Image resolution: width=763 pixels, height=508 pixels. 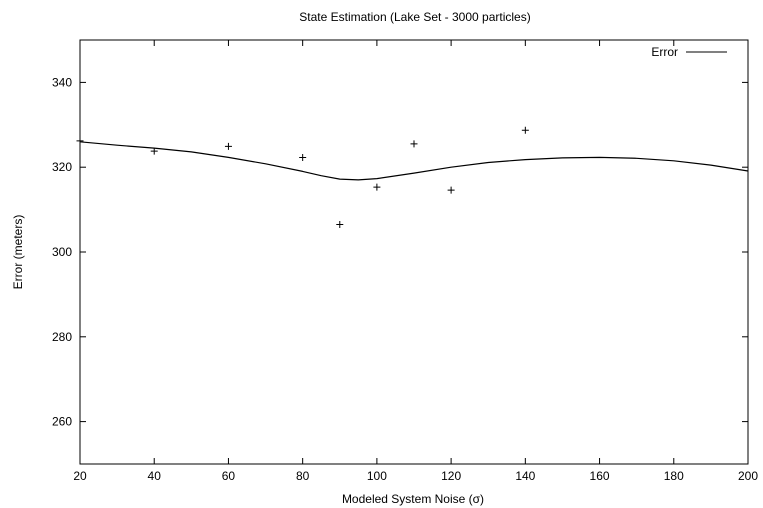 What do you see at coordinates (80, 476) in the screenshot?
I see `x-tick-label: 20` at bounding box center [80, 476].